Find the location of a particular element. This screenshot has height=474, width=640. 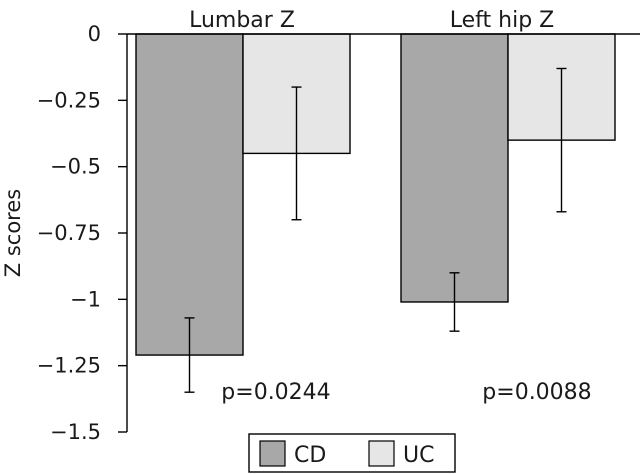

legend-swatch-uc is located at coordinates (381, 453).